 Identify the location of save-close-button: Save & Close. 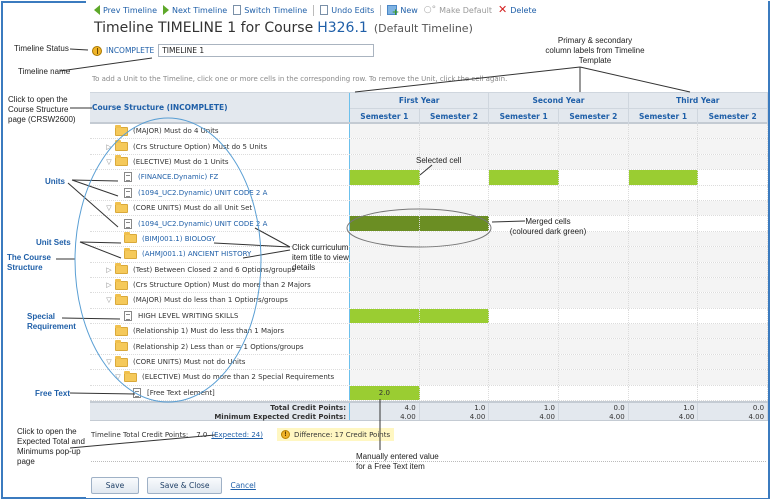
(185, 485).